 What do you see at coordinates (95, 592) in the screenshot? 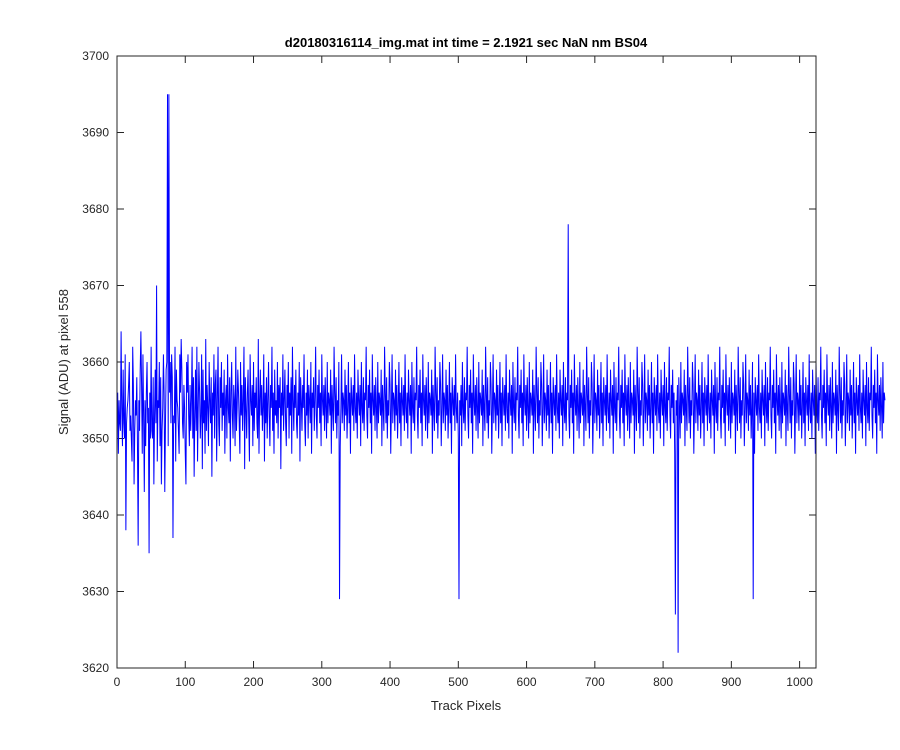
I see `y-tick-label: 3630` at bounding box center [95, 592].